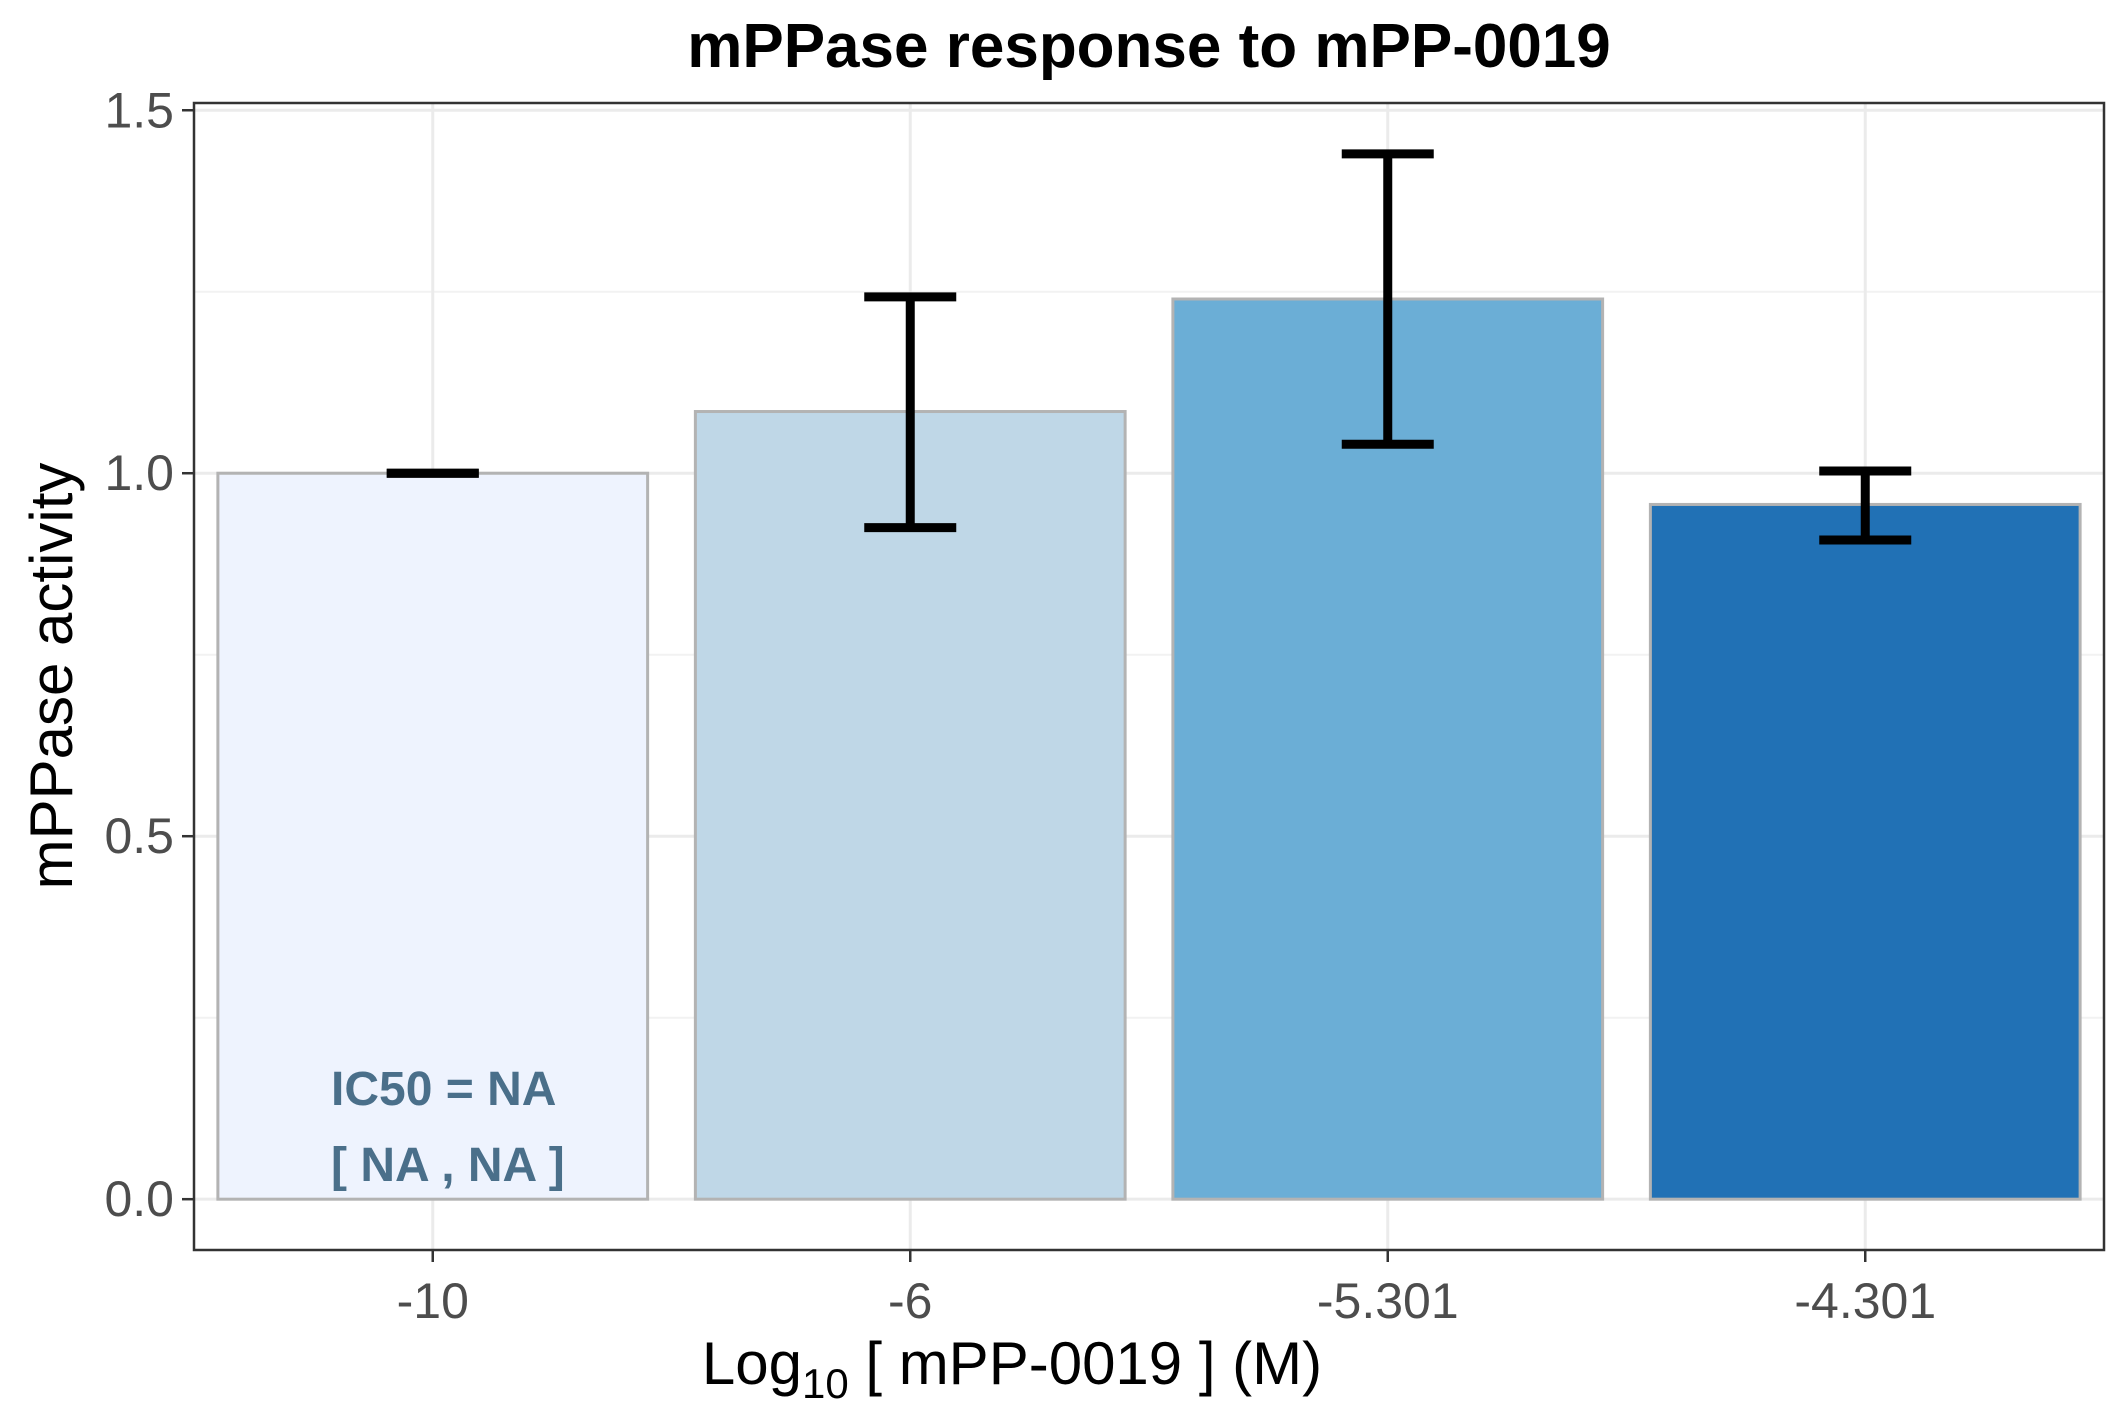  What do you see at coordinates (910, 805) in the screenshot?
I see `bar--6` at bounding box center [910, 805].